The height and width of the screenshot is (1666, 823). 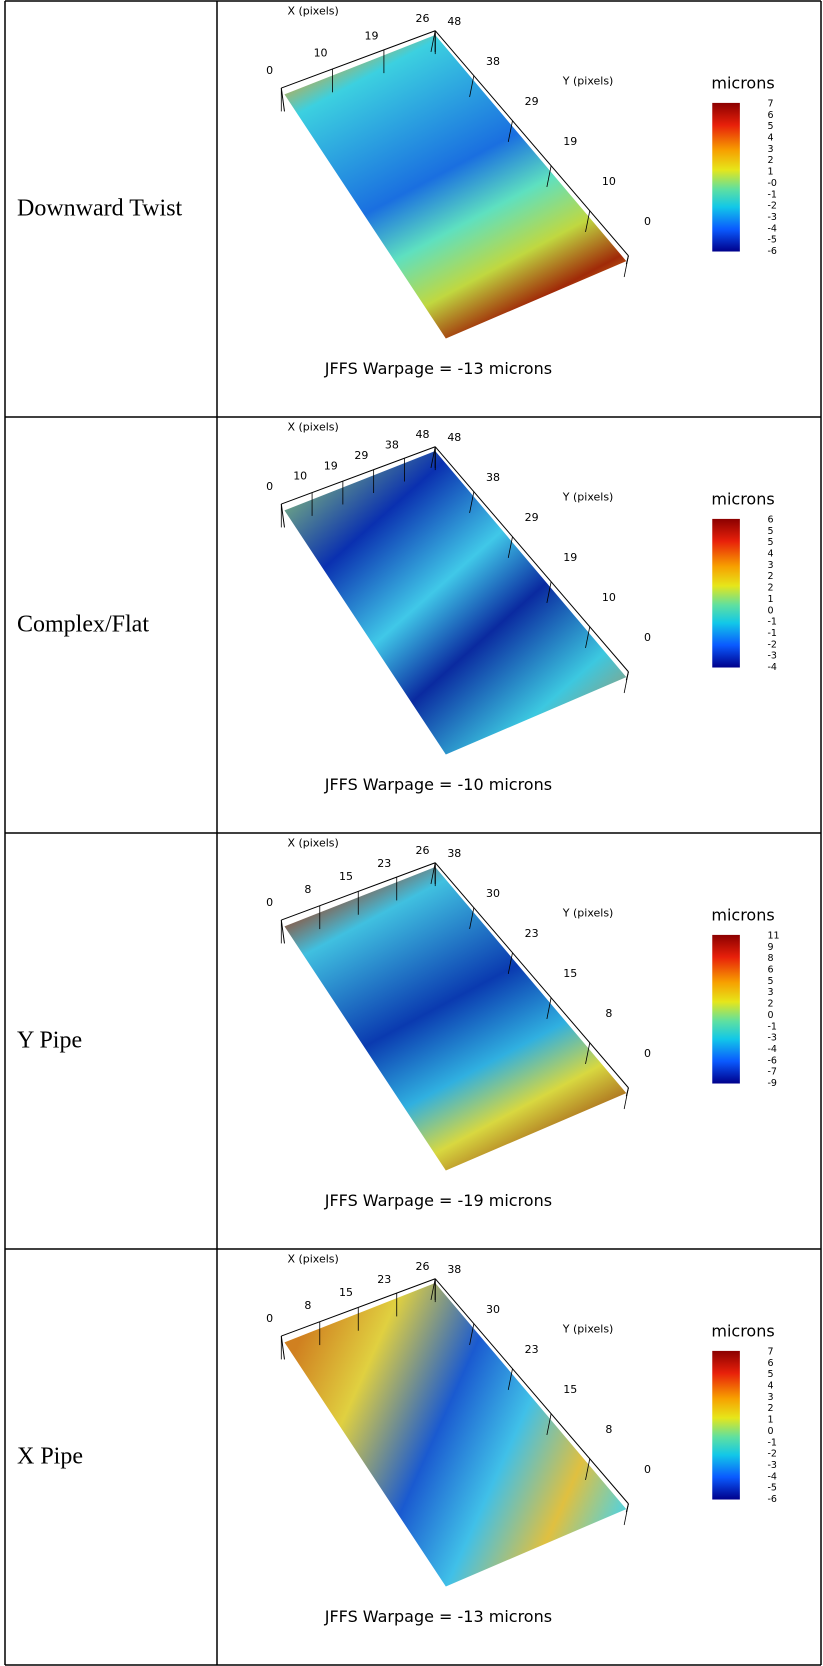 What do you see at coordinates (770, 958) in the screenshot?
I see `colorbar-tick-label: 8` at bounding box center [770, 958].